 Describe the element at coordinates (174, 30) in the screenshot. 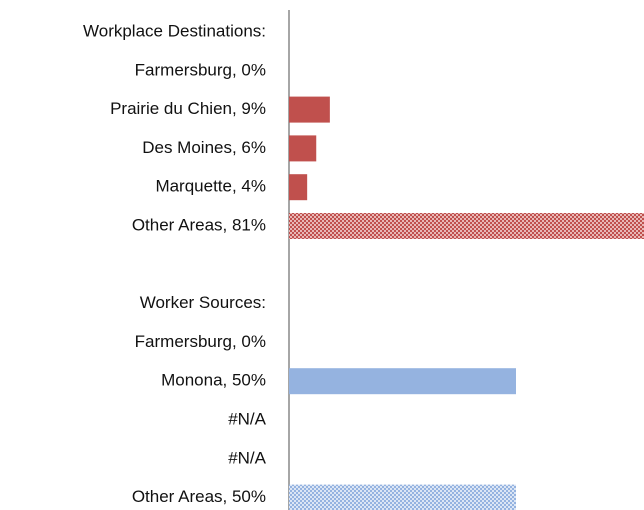

I see `category-label: Workplace Destinations:` at that location.